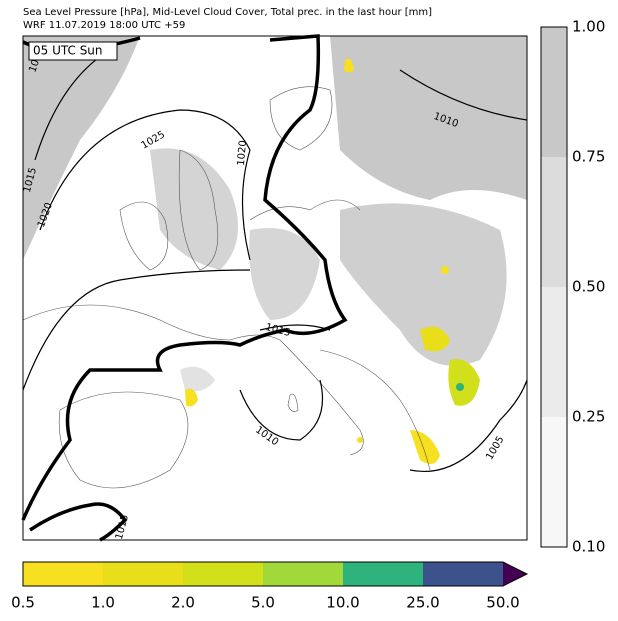 The height and width of the screenshot is (621, 618). I want to click on colorbar-tick-label: 0.50, so click(588, 287).